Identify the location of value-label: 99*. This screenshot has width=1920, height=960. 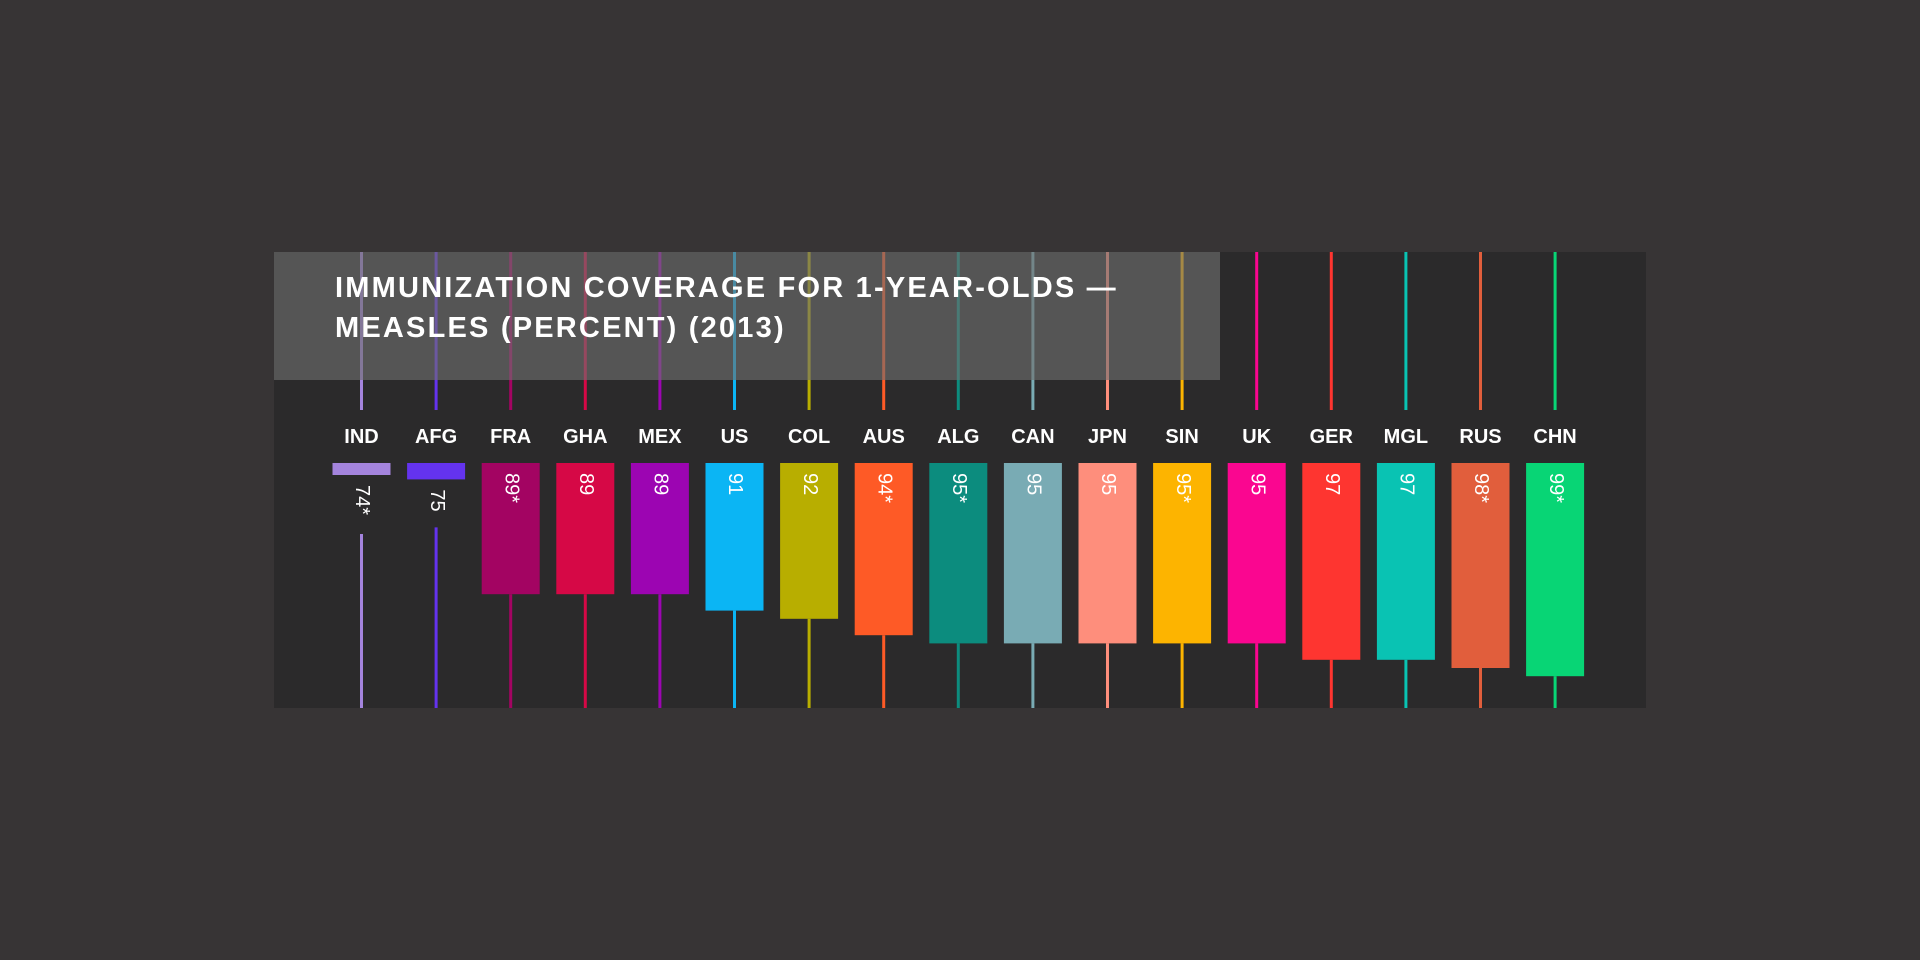
(1556, 488).